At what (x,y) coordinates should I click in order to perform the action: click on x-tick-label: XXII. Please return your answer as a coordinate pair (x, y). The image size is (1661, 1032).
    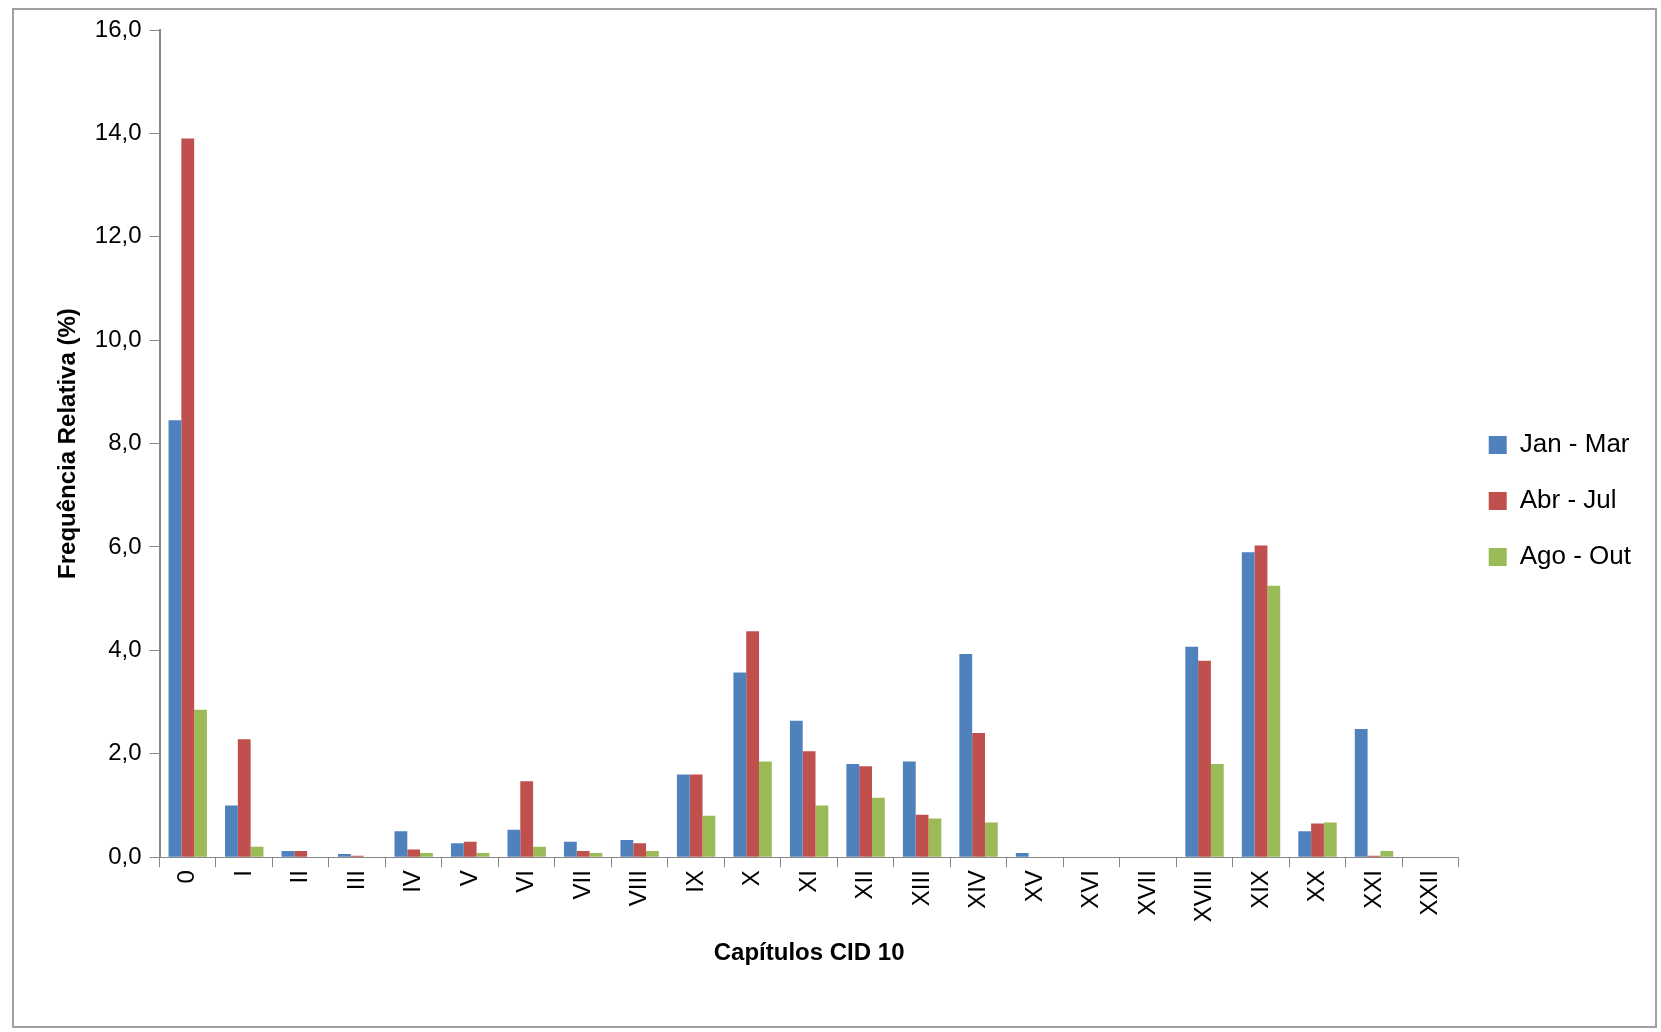
    Looking at the image, I should click on (1429, 893).